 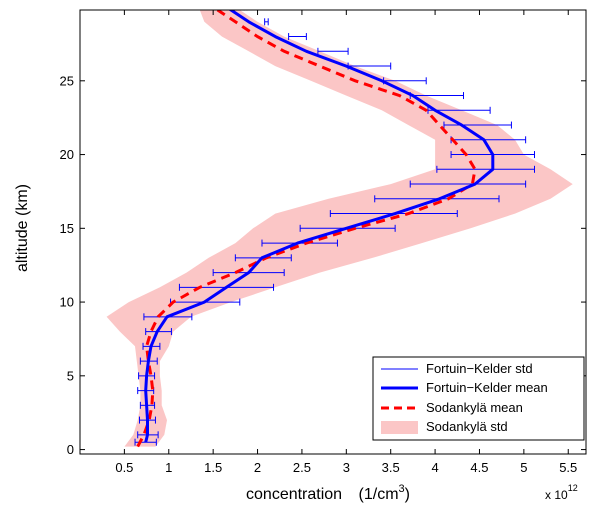 I want to click on x-axis-label: concentration (1/cm3), so click(x=328, y=493).